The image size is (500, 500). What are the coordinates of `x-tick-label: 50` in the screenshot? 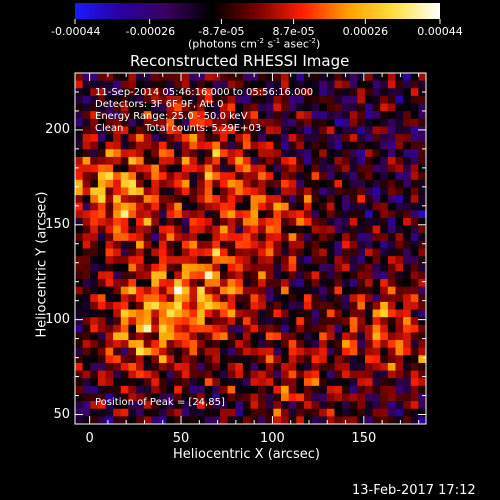 It's located at (181, 438).